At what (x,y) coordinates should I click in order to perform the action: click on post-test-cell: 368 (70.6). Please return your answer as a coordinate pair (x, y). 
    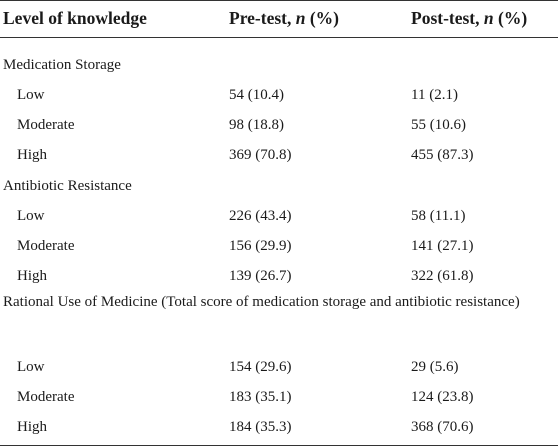
    Looking at the image, I should click on (442, 427).